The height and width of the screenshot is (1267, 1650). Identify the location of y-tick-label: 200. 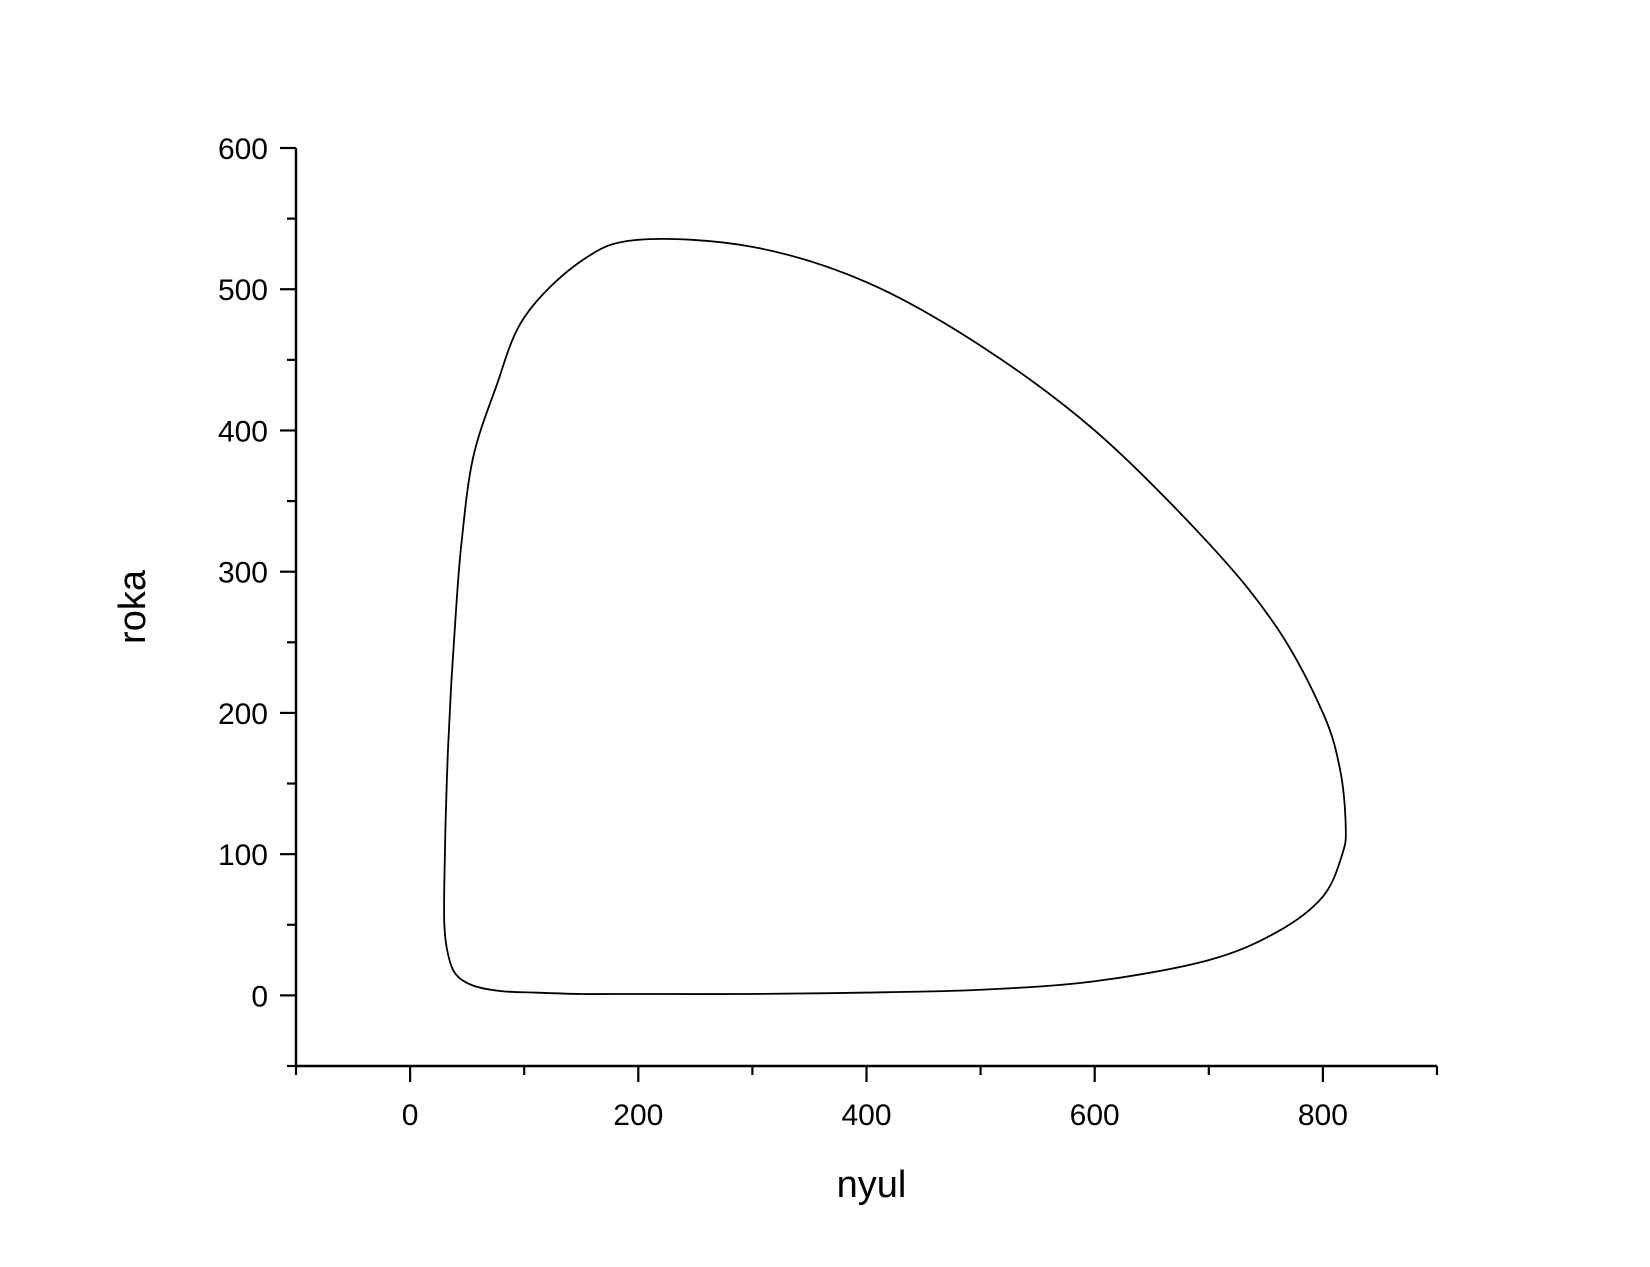
(243, 714).